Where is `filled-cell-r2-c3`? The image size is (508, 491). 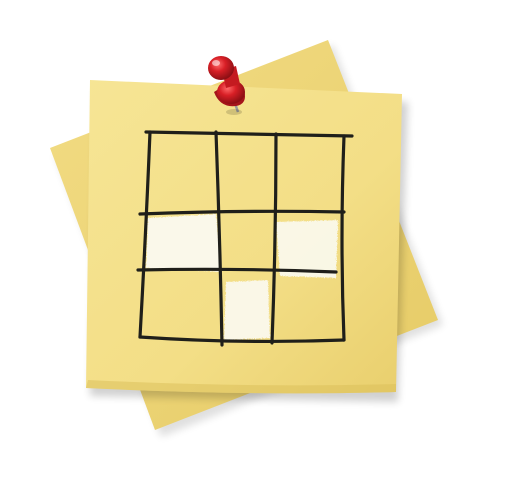 filled-cell-r2-c3 is located at coordinates (307, 249).